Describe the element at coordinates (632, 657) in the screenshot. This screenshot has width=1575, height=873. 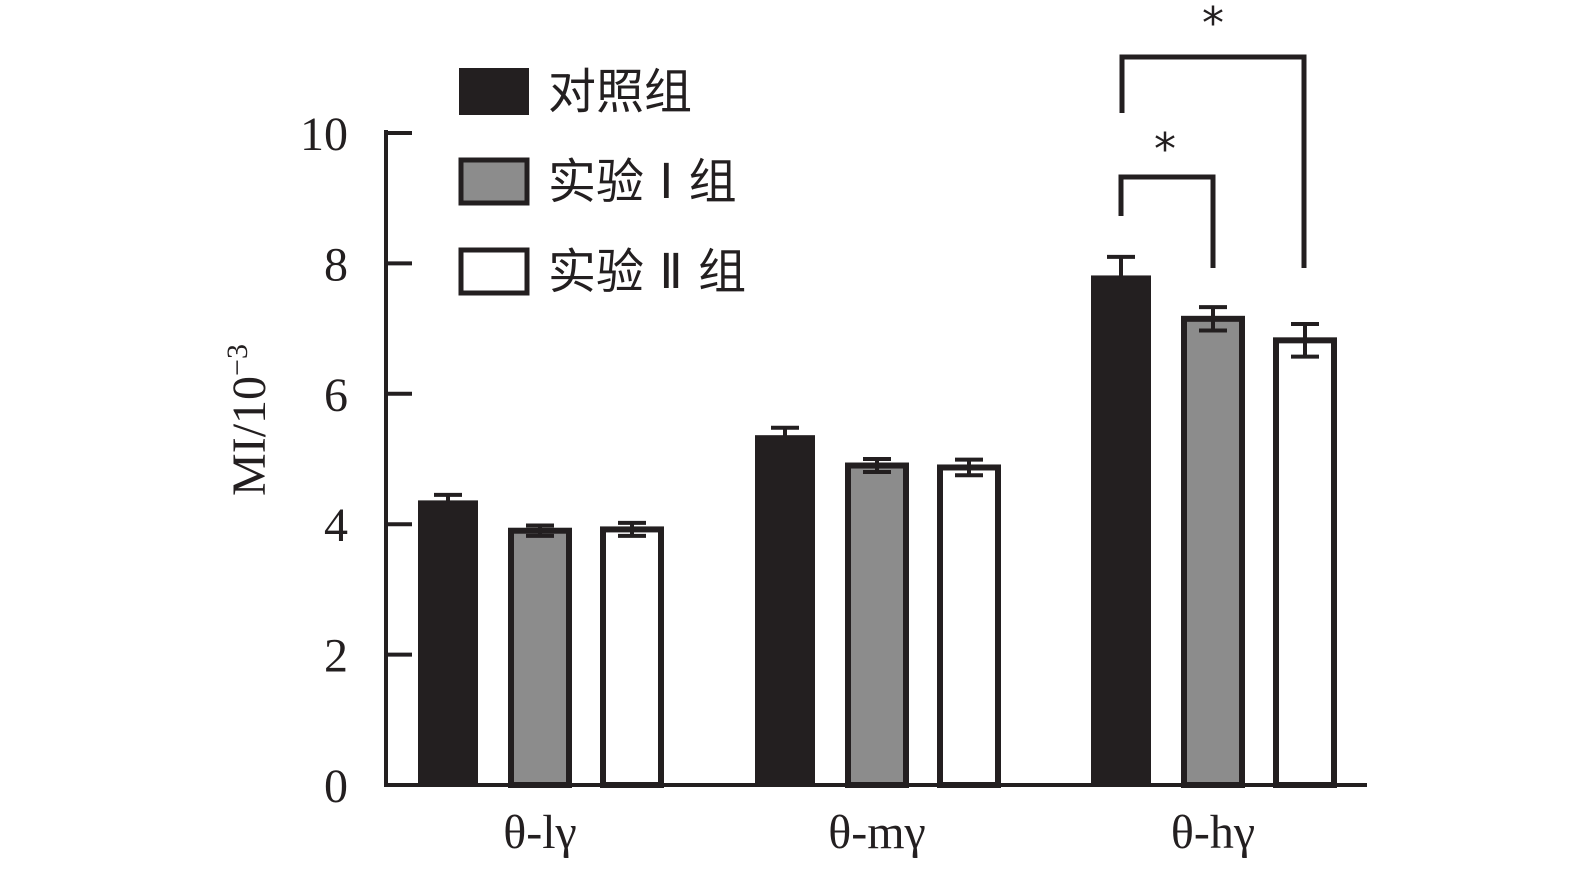
I see `bar-series2-cat0` at that location.